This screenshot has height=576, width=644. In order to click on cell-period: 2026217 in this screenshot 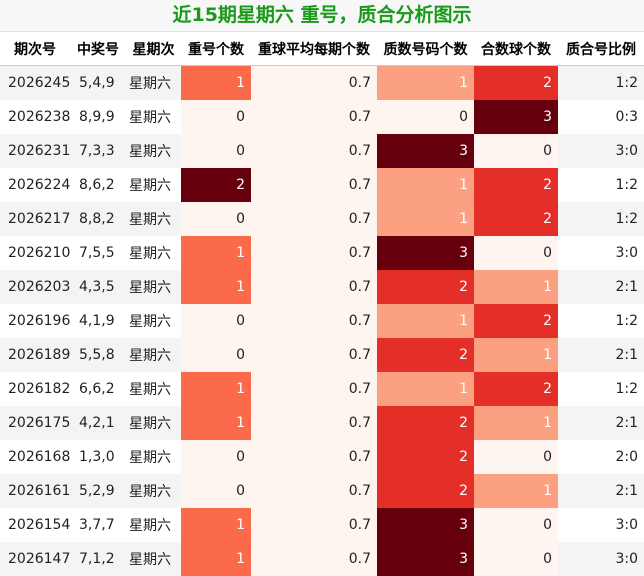, I will do `click(35, 218)`.